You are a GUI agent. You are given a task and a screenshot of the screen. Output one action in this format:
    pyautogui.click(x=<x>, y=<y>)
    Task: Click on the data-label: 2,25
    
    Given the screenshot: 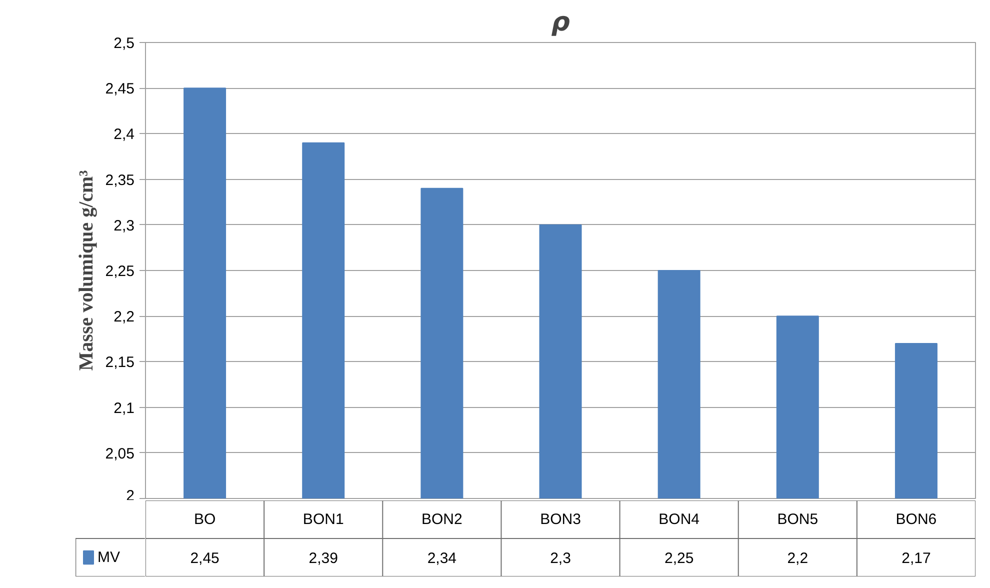 What is the action you would take?
    pyautogui.click(x=679, y=558)
    